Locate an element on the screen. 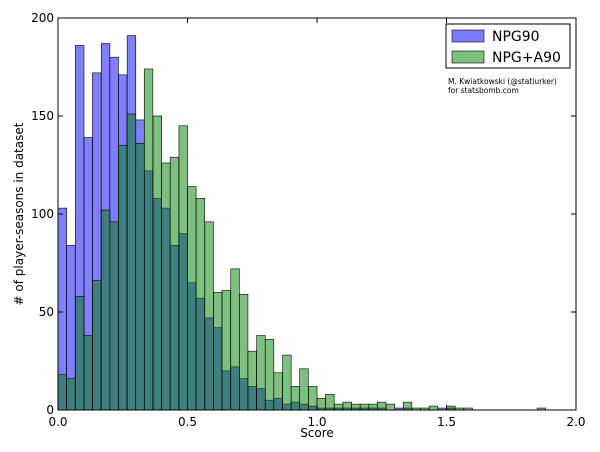 Image resolution: width=600 pixels, height=452 pixels. legend-swatch-npga90 is located at coordinates (468, 57).